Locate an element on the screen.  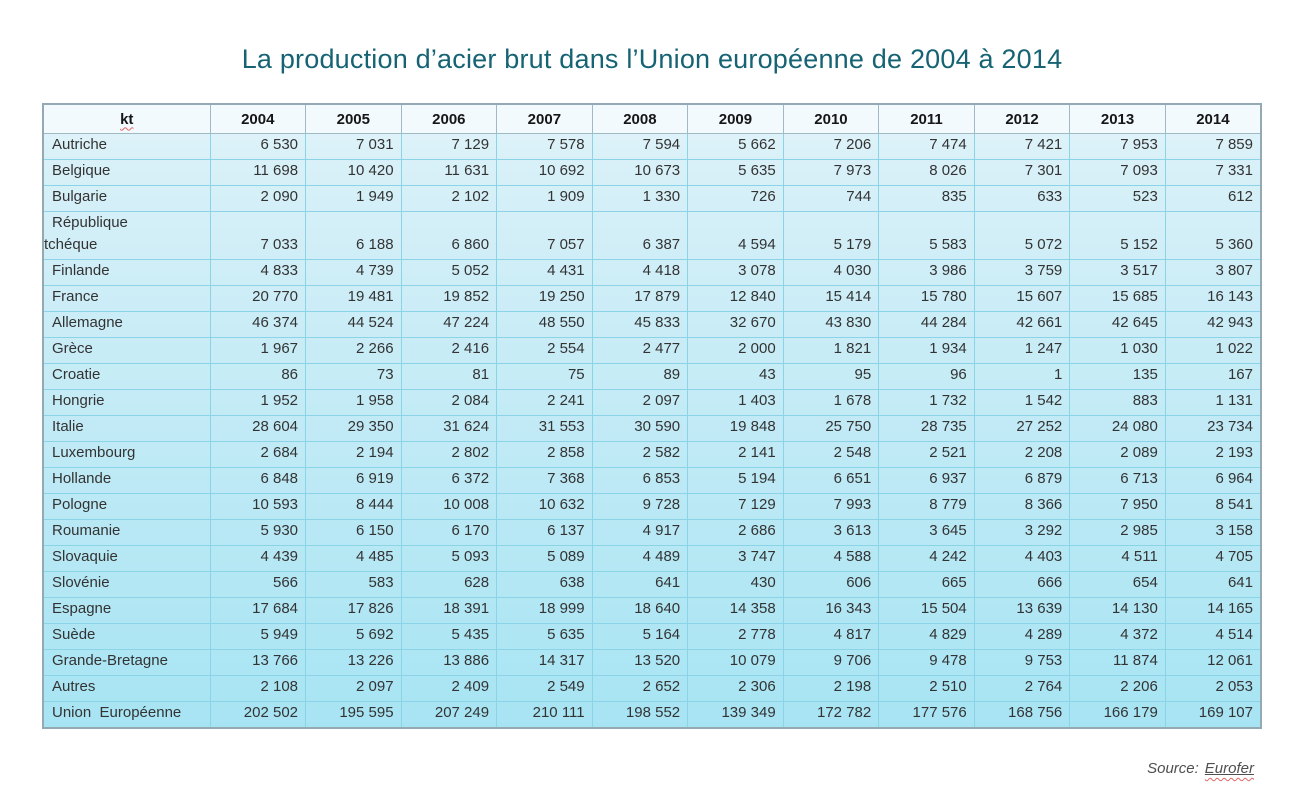
value-cell: 4 511 is located at coordinates (1117, 558).